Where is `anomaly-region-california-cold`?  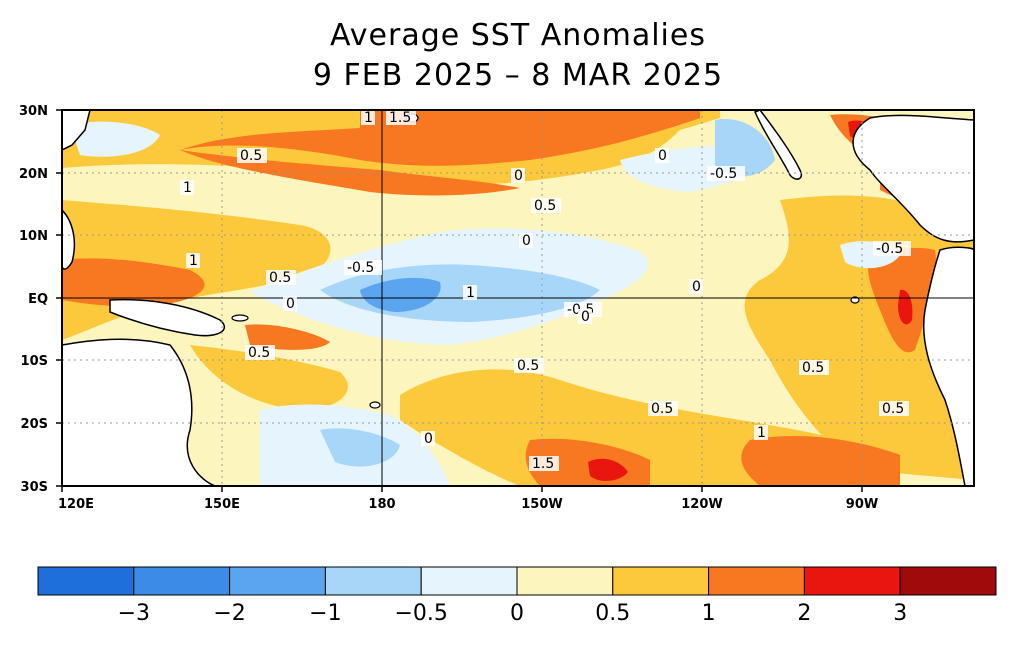 anomaly-region-california-cold is located at coordinates (745, 148).